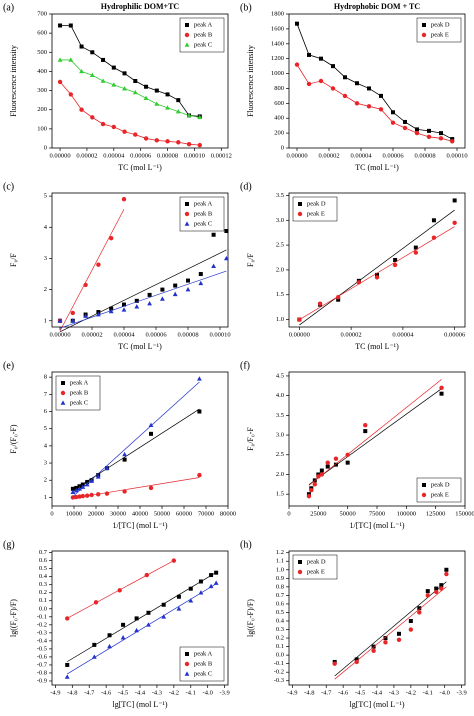 This screenshot has height=716, width=474. Describe the element at coordinates (194, 155) in the screenshot. I see `x-tick-label: 0.00010` at that location.